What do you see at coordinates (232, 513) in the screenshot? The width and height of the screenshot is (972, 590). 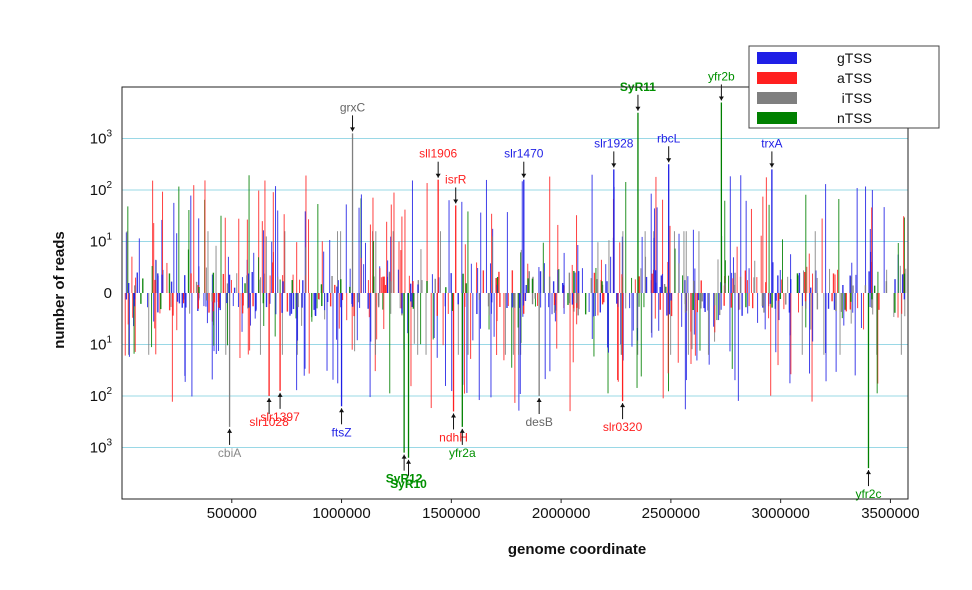 I see `x-tick-label: 500000` at bounding box center [232, 513].